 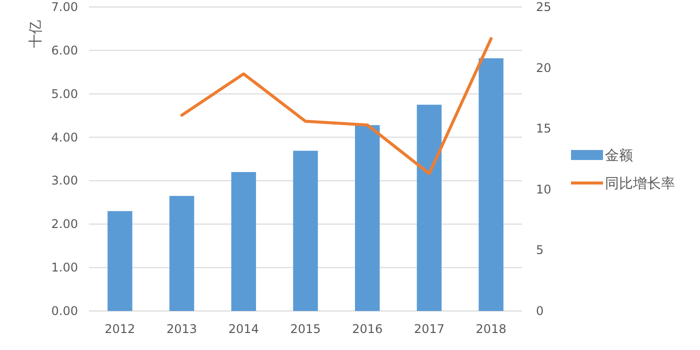 I want to click on x-tick-label: 2012, so click(x=120, y=329).